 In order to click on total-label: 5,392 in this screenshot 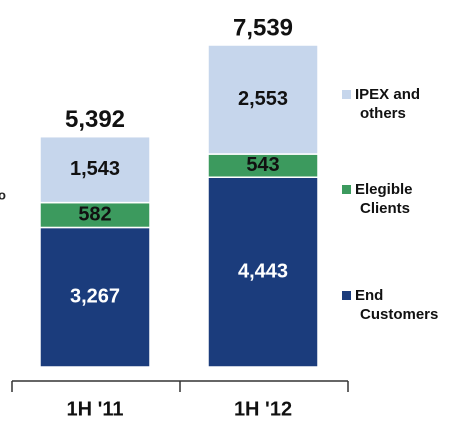, I will do `click(95, 119)`.